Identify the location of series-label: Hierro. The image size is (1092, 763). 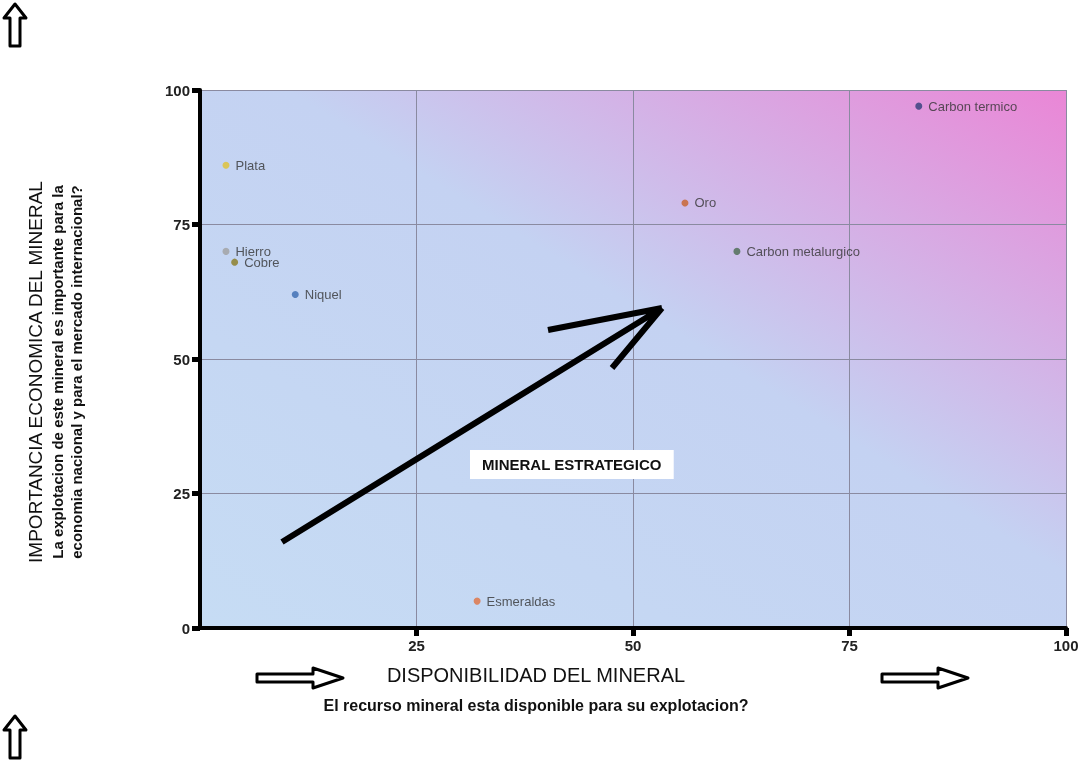
(253, 251).